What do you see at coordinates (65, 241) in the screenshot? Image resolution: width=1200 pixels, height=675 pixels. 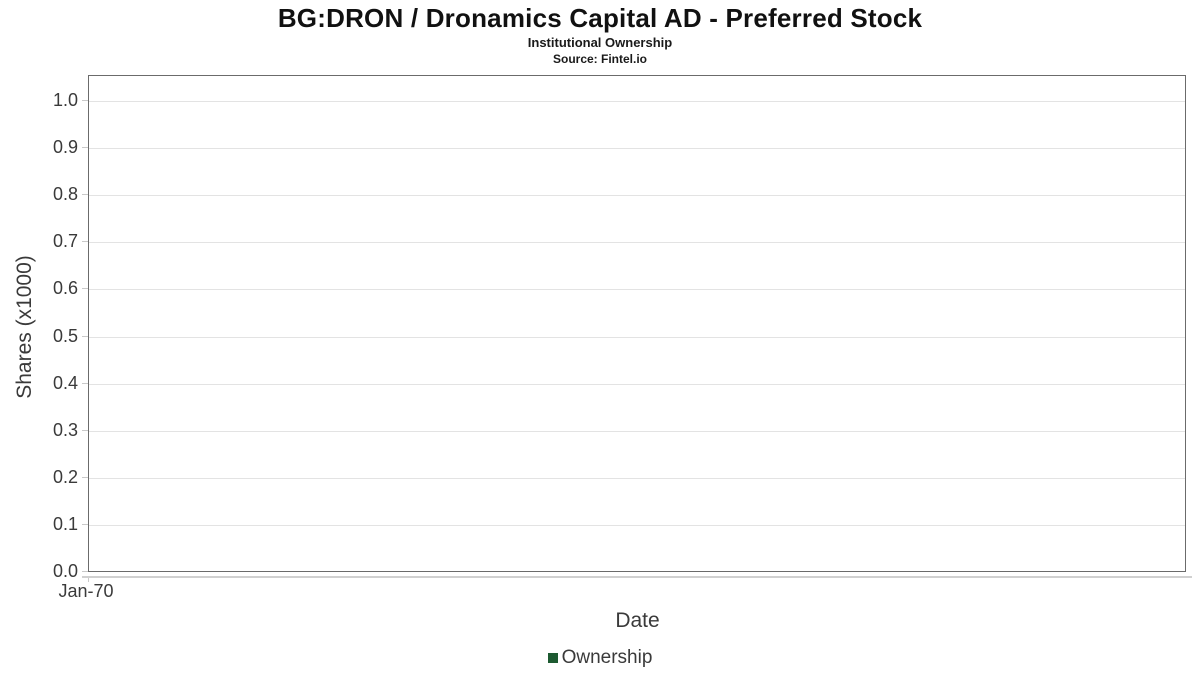 I see `y-tick-label: 0.7` at bounding box center [65, 241].